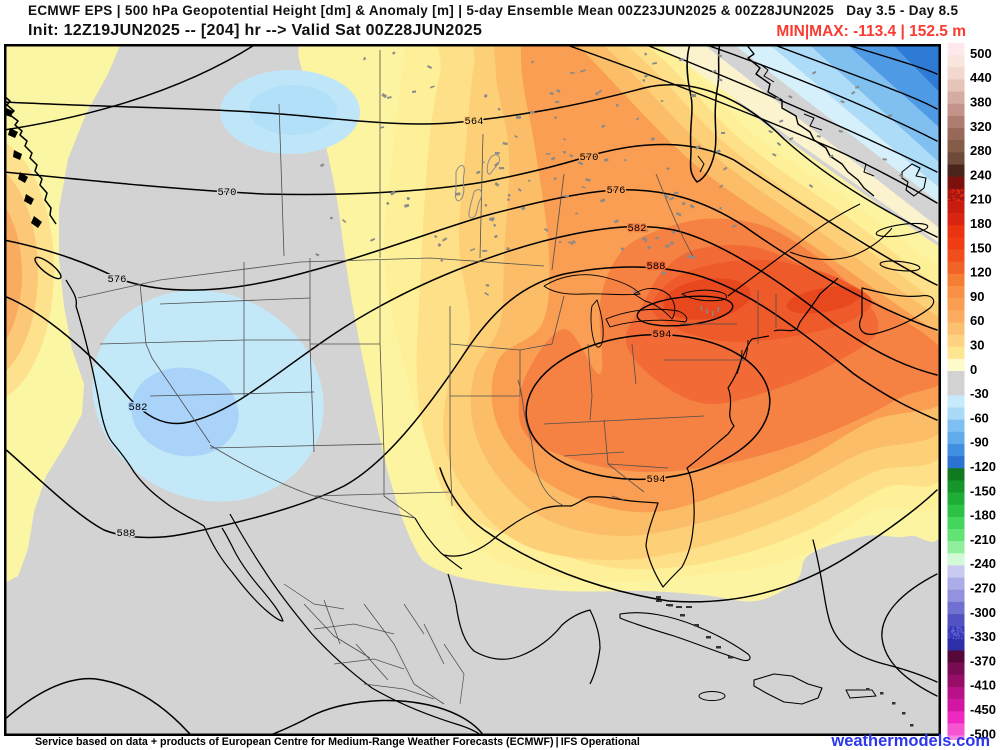  I want to click on svg-text: -240, so click(983, 563).